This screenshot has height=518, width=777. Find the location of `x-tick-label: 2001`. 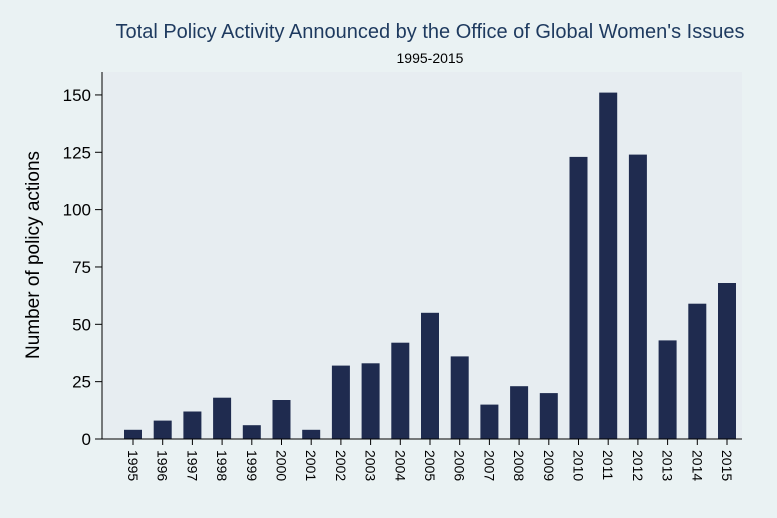

x-tick-label: 2001 is located at coordinates (311, 465).